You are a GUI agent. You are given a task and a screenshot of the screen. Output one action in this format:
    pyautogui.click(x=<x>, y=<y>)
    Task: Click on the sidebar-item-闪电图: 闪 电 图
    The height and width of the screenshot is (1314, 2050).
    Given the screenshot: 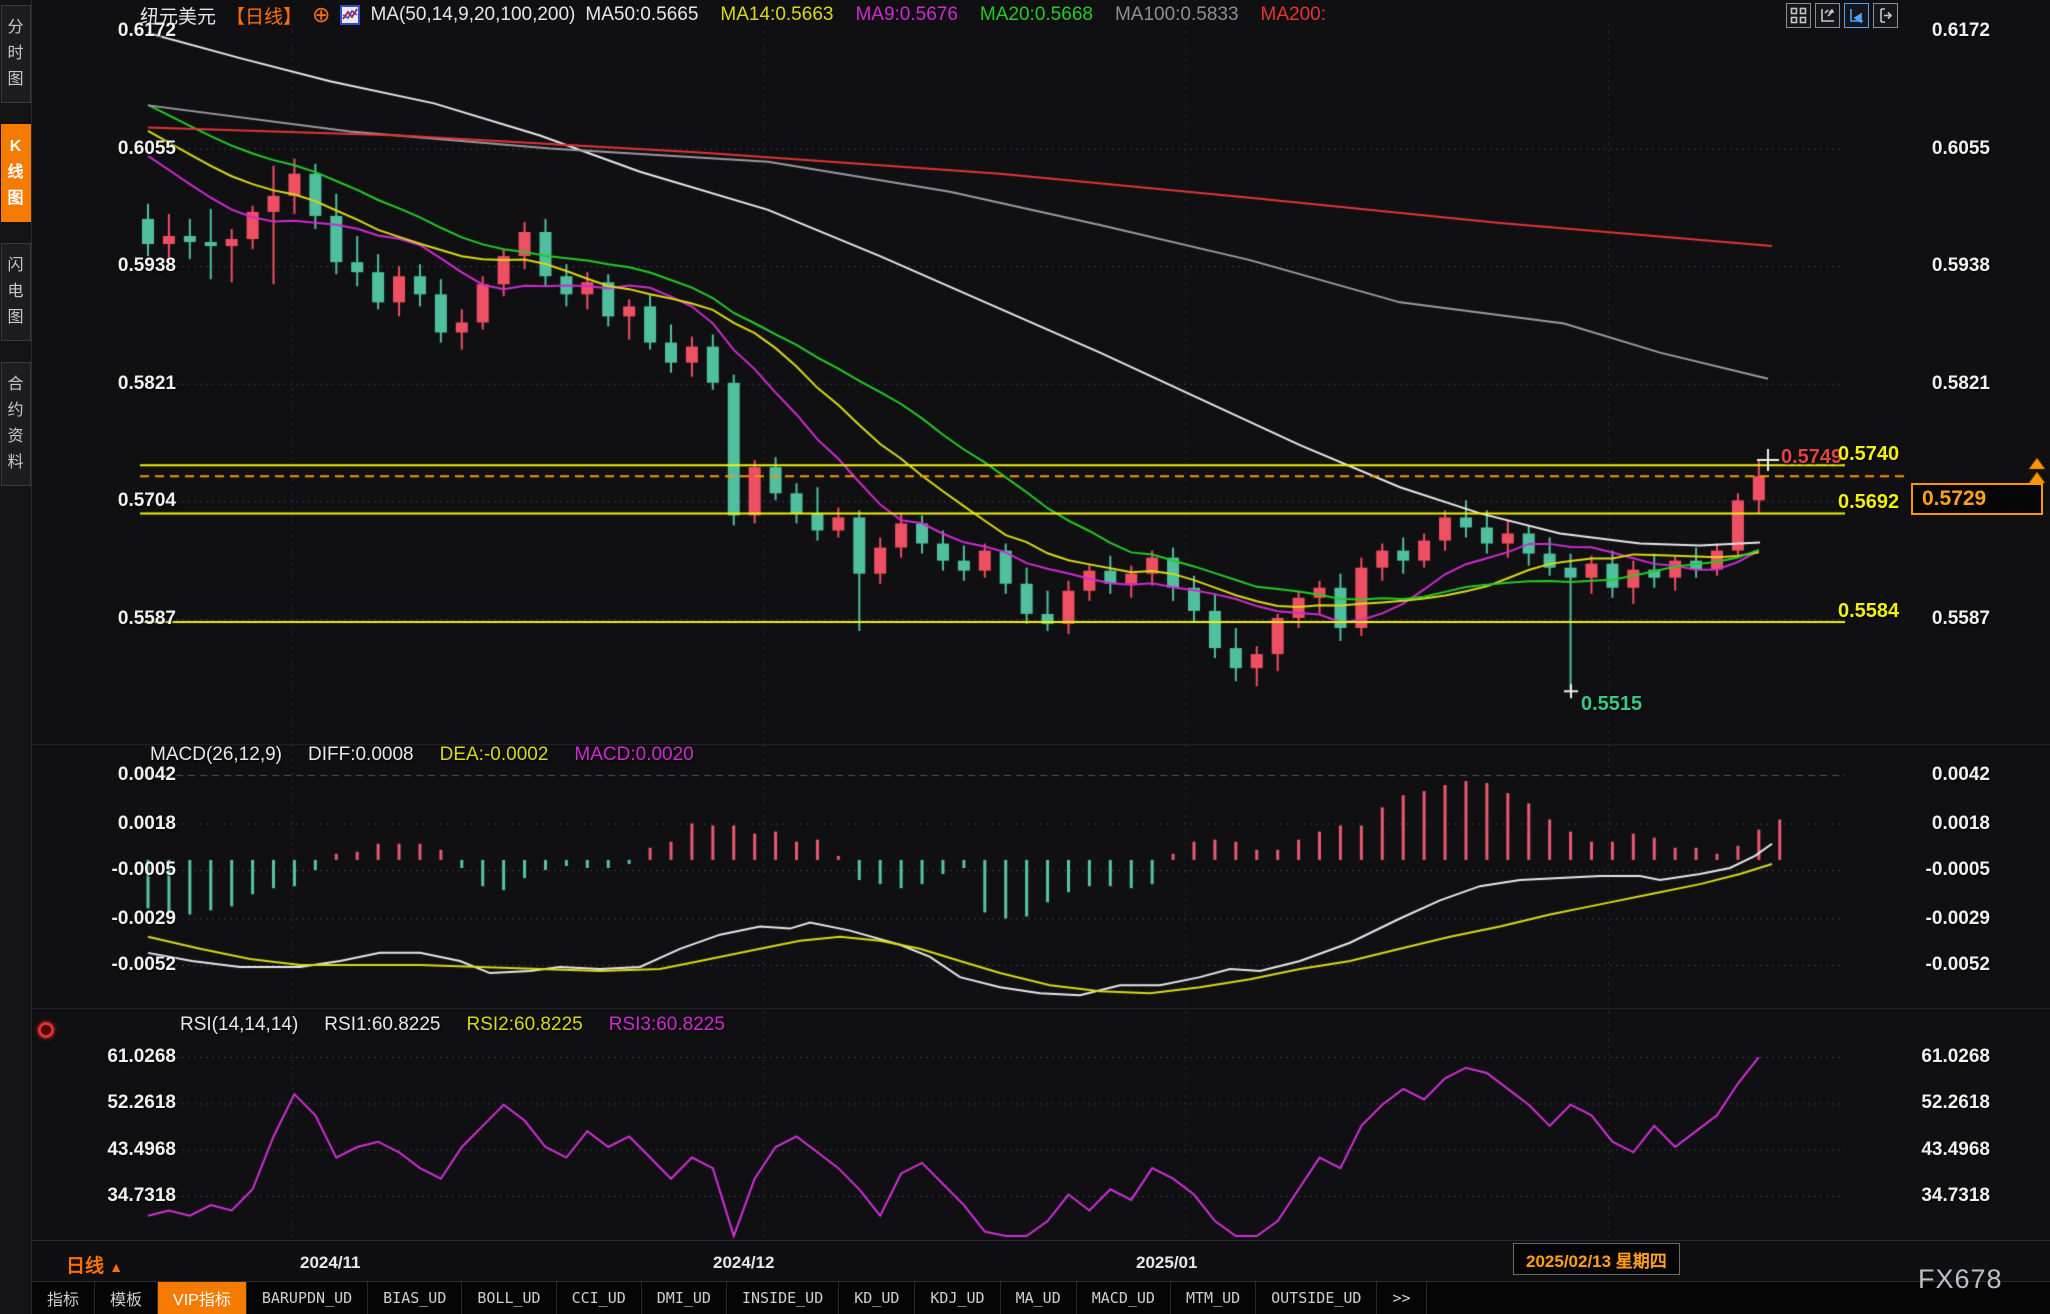 What is the action you would take?
    pyautogui.click(x=15, y=292)
    